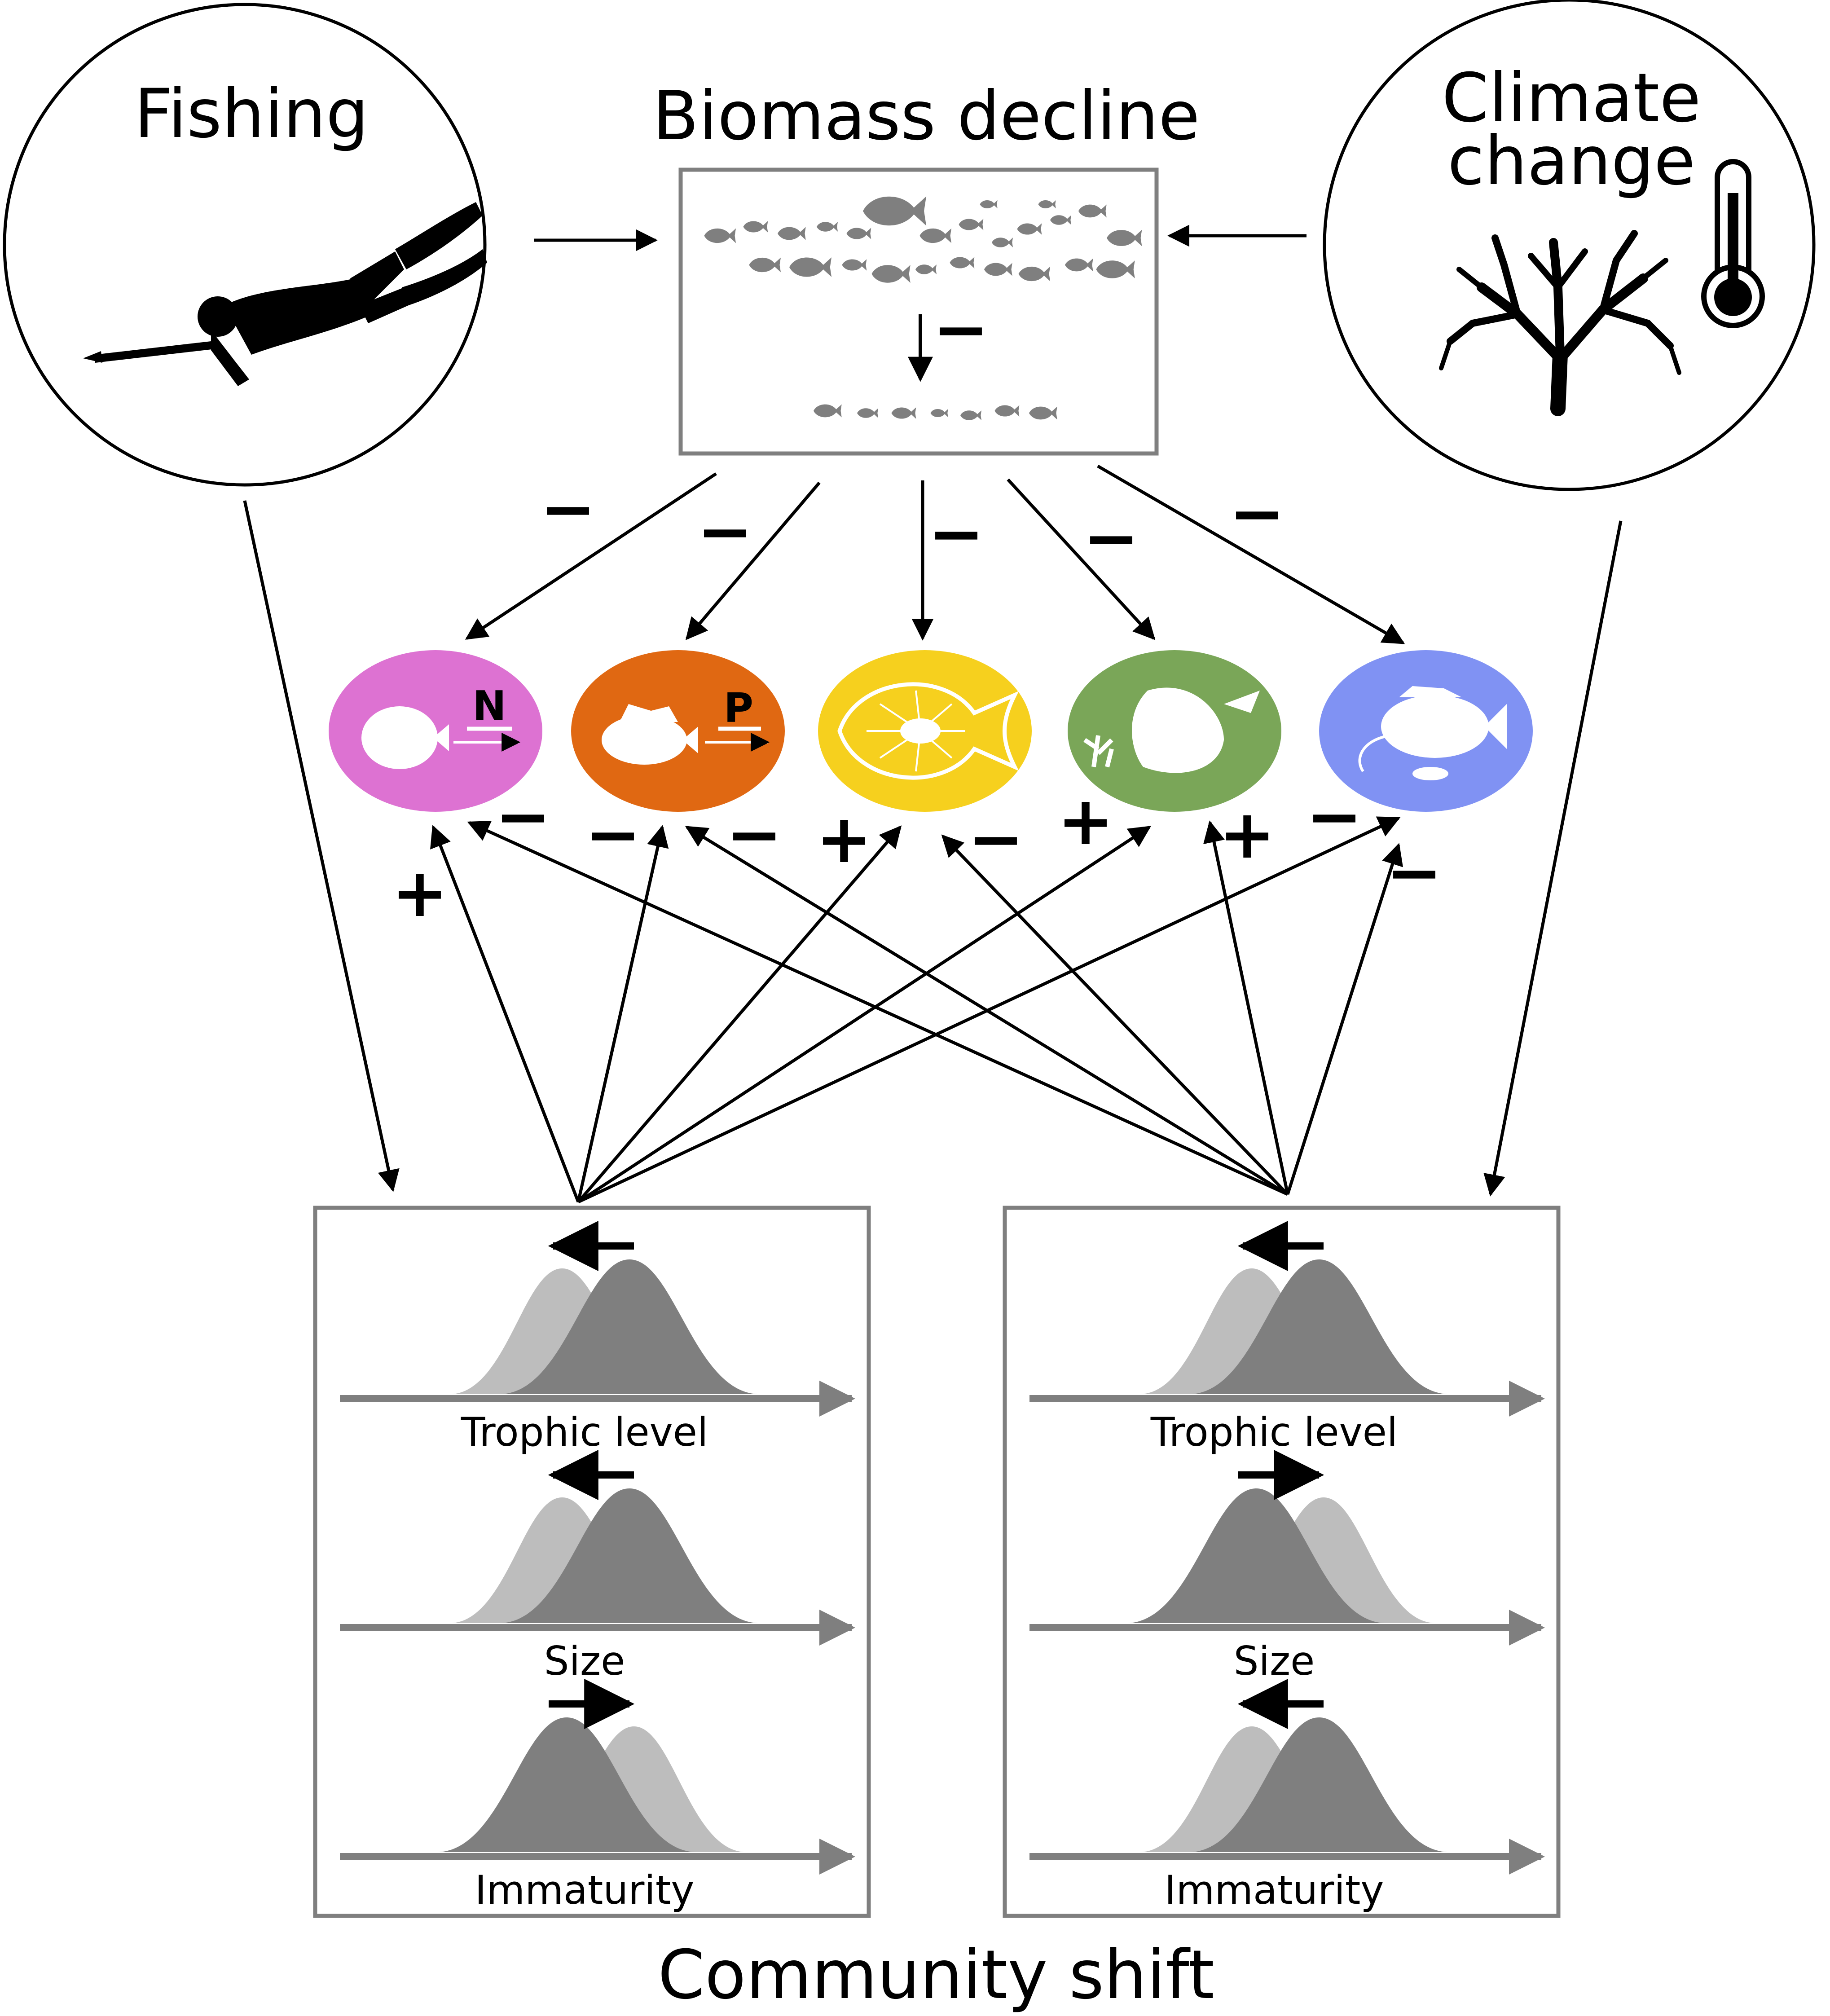  What do you see at coordinates (1560, 323) in the screenshot?
I see `coral-icon` at bounding box center [1560, 323].